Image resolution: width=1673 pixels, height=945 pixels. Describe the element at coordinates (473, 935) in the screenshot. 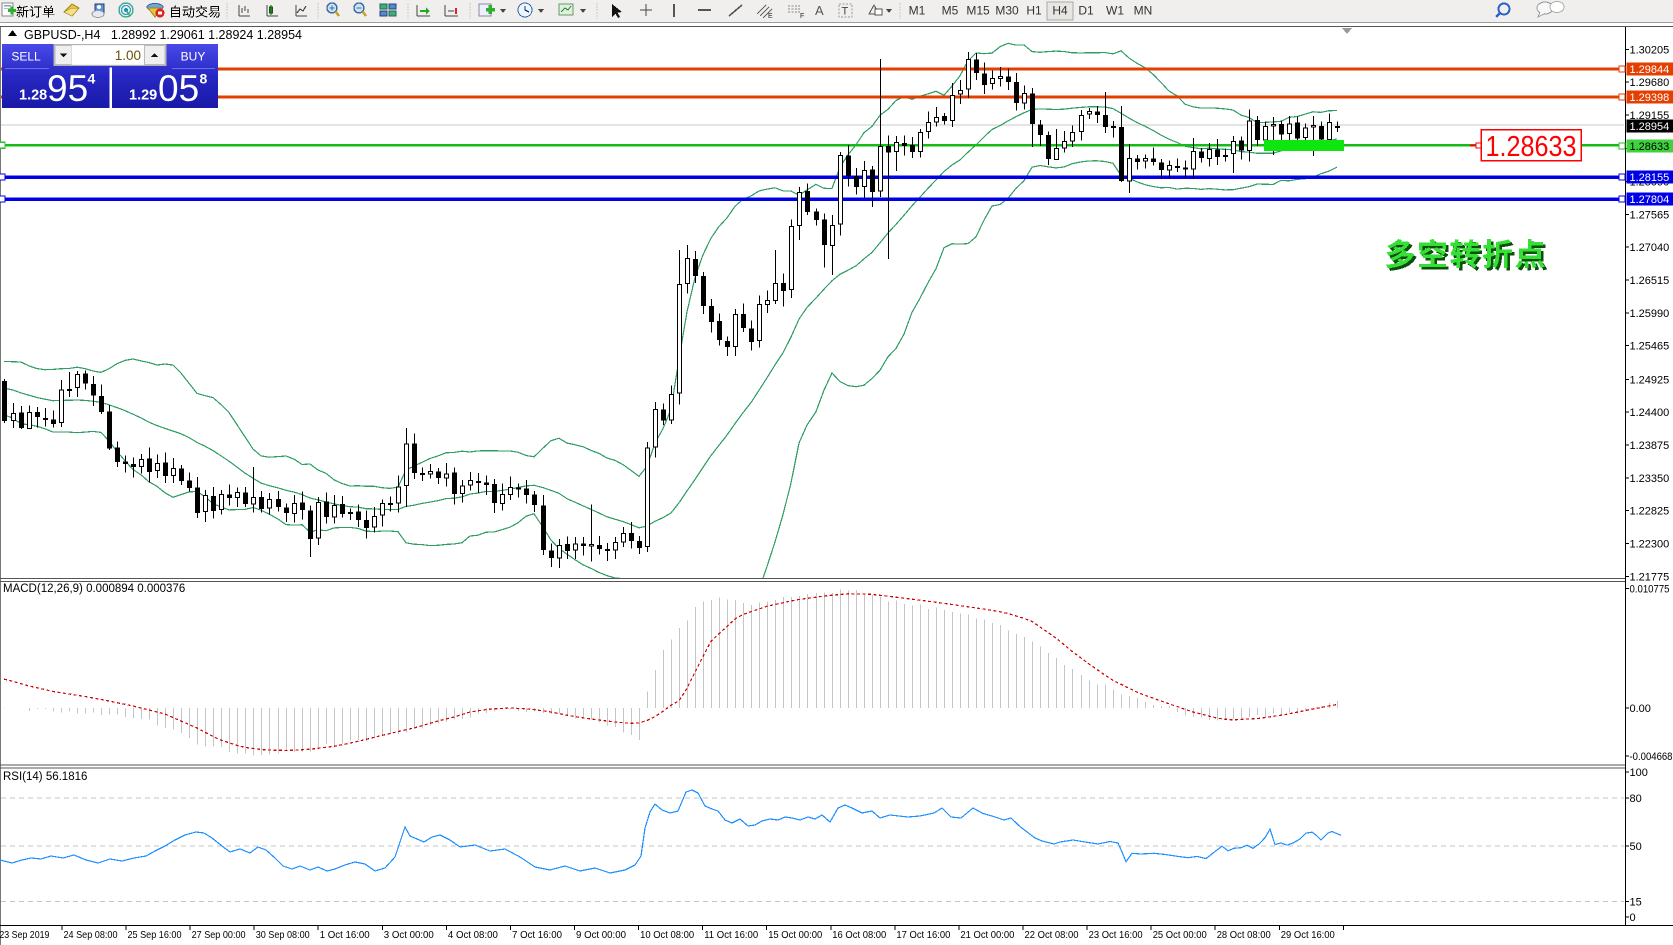

I see `svg-text: 4 Oct 08:00` at that location.